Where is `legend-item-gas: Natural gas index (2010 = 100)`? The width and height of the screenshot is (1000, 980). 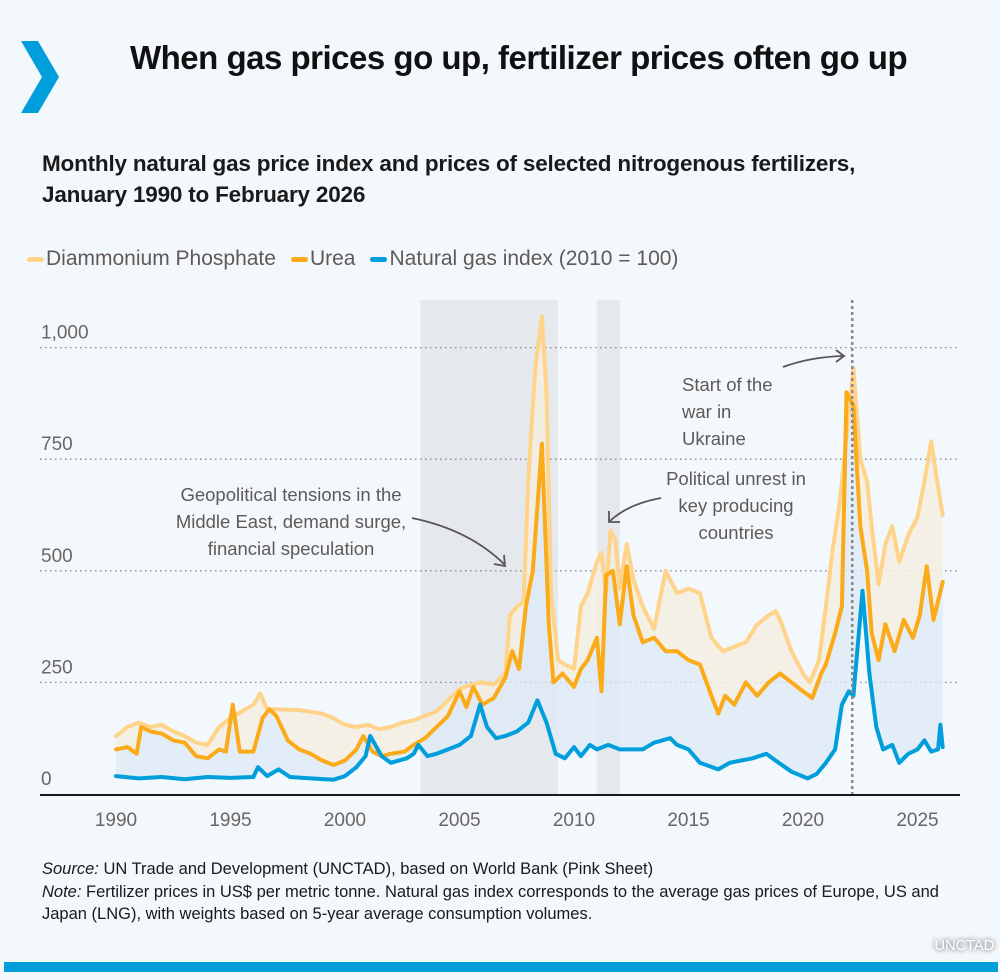
legend-item-gas: Natural gas index (2010 = 100) is located at coordinates (524, 259).